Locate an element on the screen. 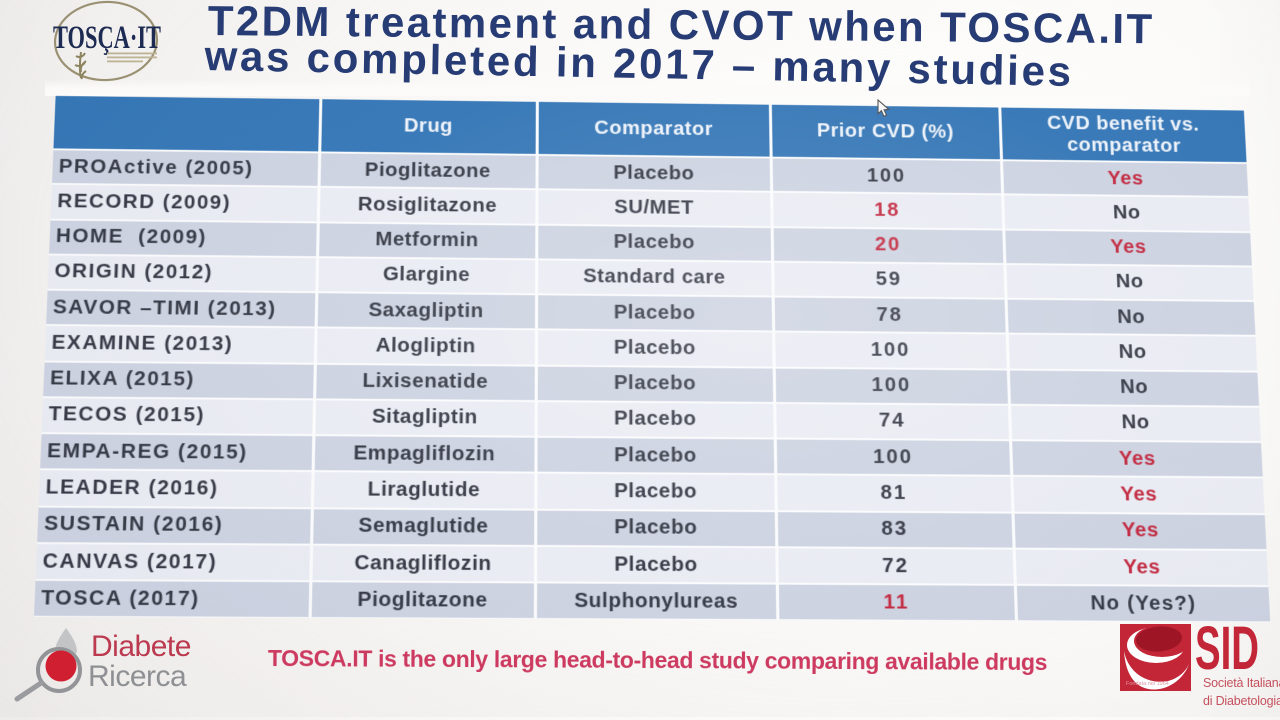 This screenshot has height=720, width=1280. svg-text: Diabete is located at coordinates (141, 646).